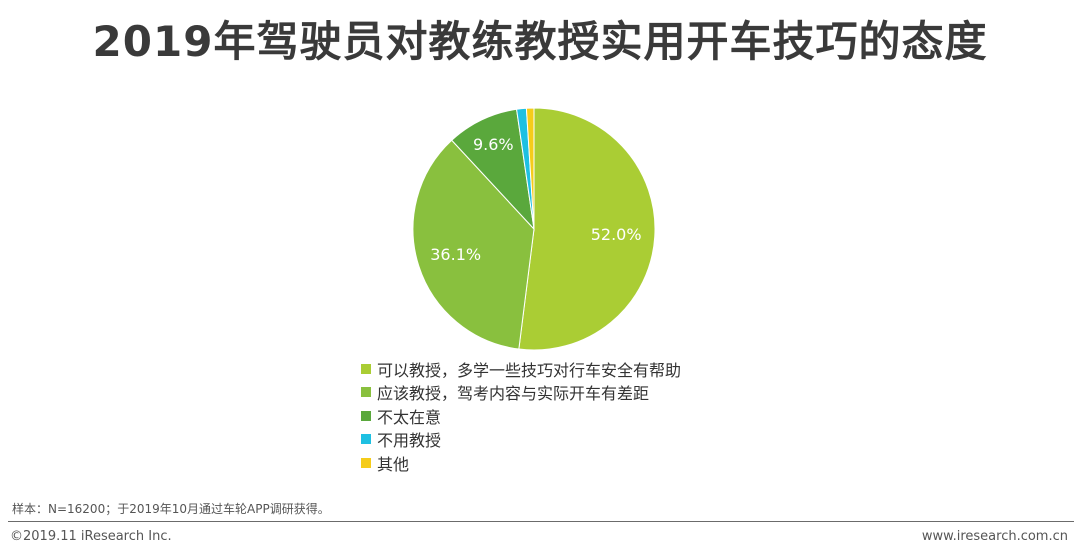 This screenshot has width=1080, height=557. Describe the element at coordinates (541, 521) in the screenshot. I see `footer-divider` at that location.